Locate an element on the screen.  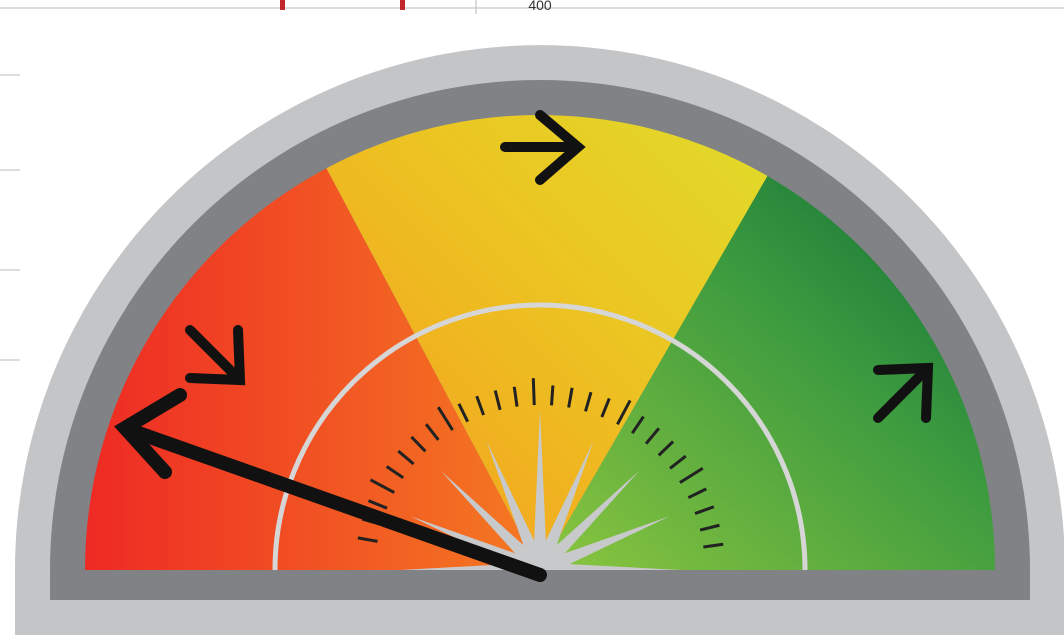
axis-label: 400 is located at coordinates (540, 6).